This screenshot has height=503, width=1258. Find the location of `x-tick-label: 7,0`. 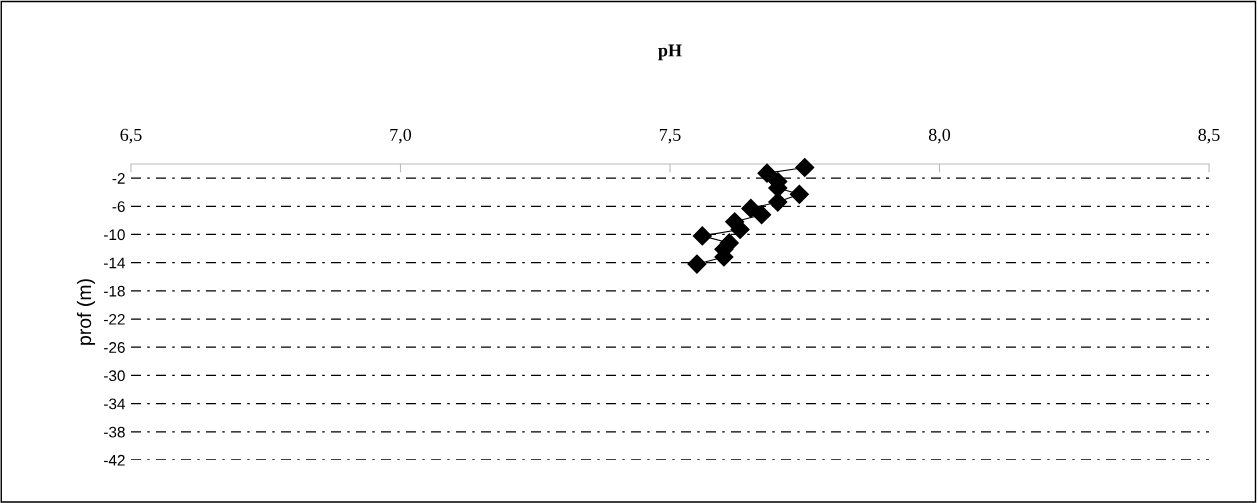

x-tick-label: 7,0 is located at coordinates (401, 136).